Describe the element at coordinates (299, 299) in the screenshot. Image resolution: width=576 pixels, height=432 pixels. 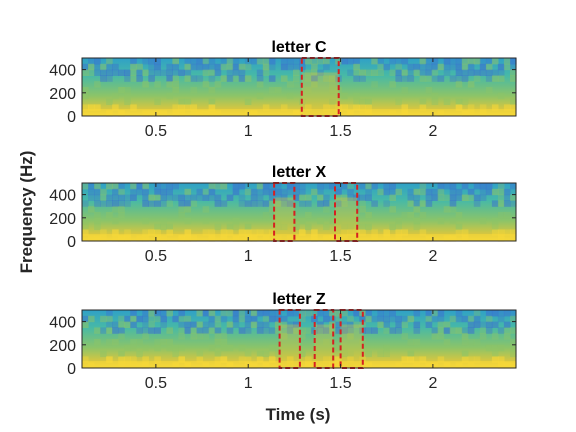
I see `panel-title: letter Z` at that location.